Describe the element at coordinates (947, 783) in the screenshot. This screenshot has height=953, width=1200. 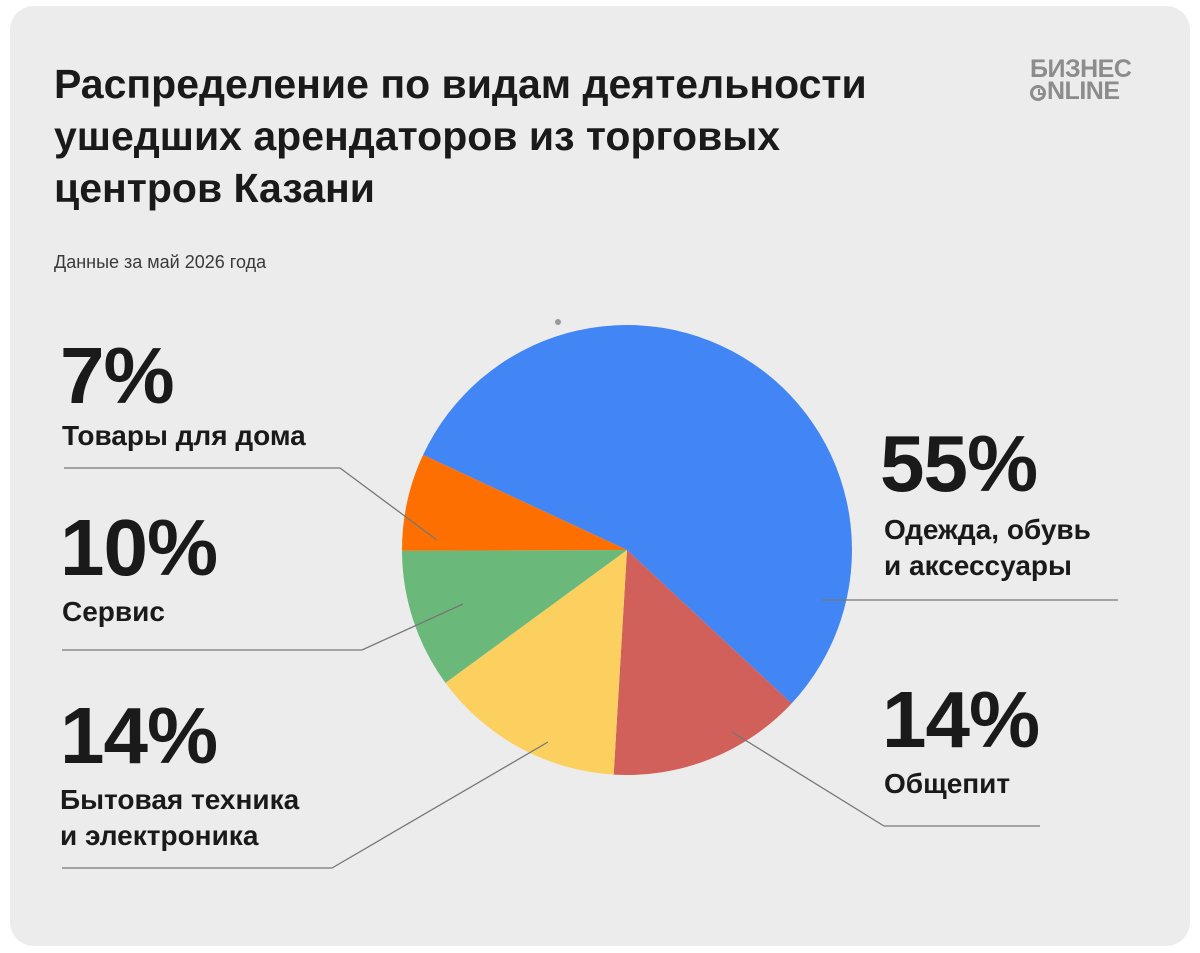
I see `slice-label-catering: Общепит` at that location.